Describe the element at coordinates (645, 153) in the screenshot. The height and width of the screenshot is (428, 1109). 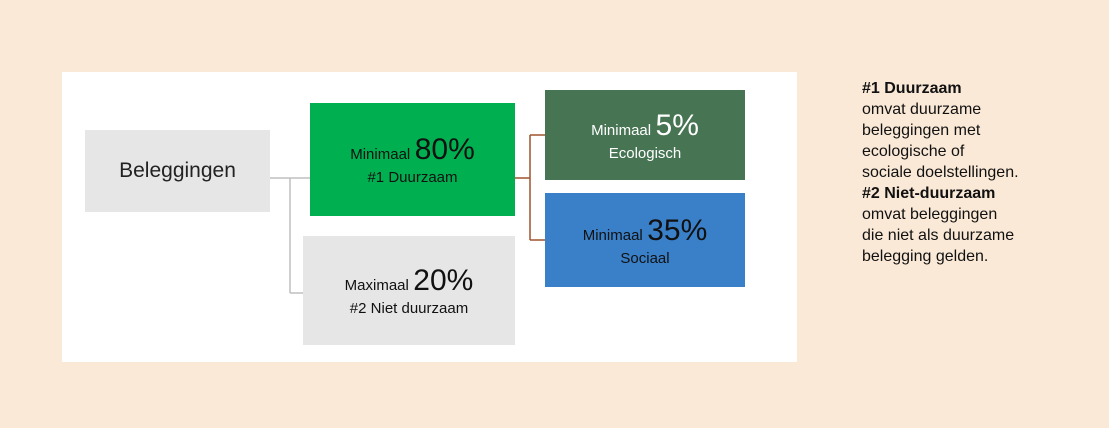
I see `node-label: Ecologisch` at that location.